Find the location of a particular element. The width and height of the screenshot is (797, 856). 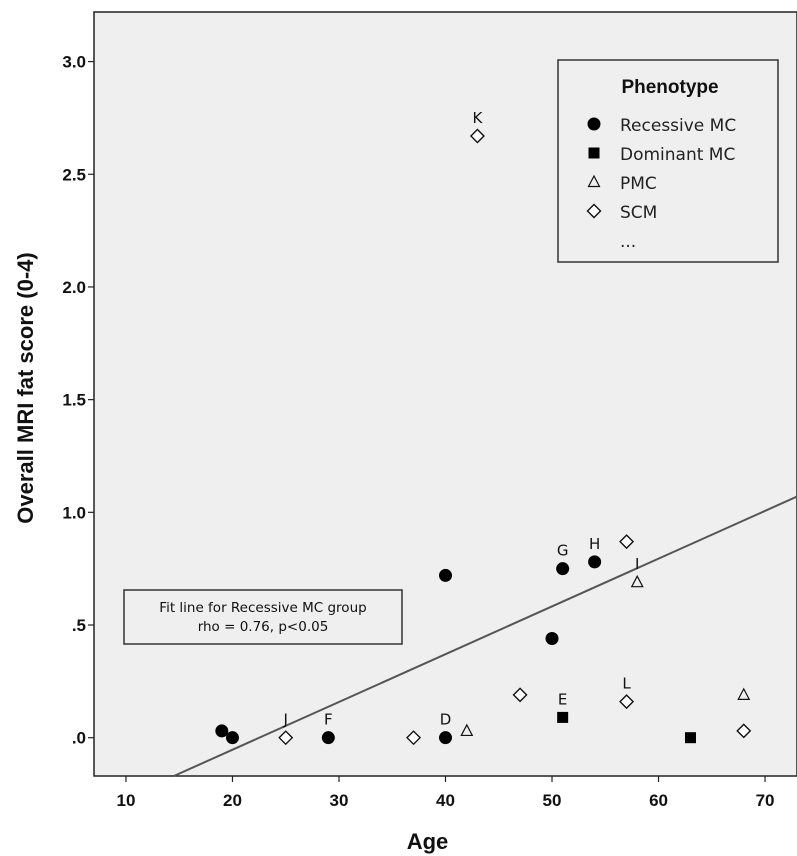

y-axis-title: Overall MRI fat score (0-4) is located at coordinates (25, 387).